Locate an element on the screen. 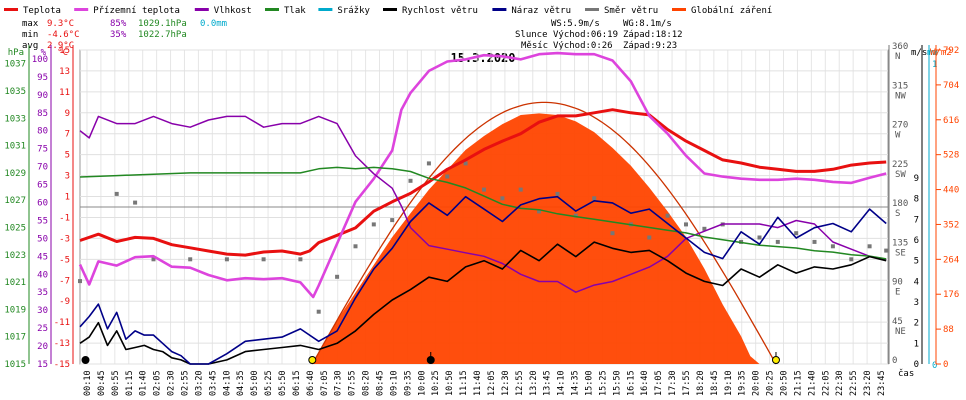  sun-moon-markers is located at coordinates (430, 358).